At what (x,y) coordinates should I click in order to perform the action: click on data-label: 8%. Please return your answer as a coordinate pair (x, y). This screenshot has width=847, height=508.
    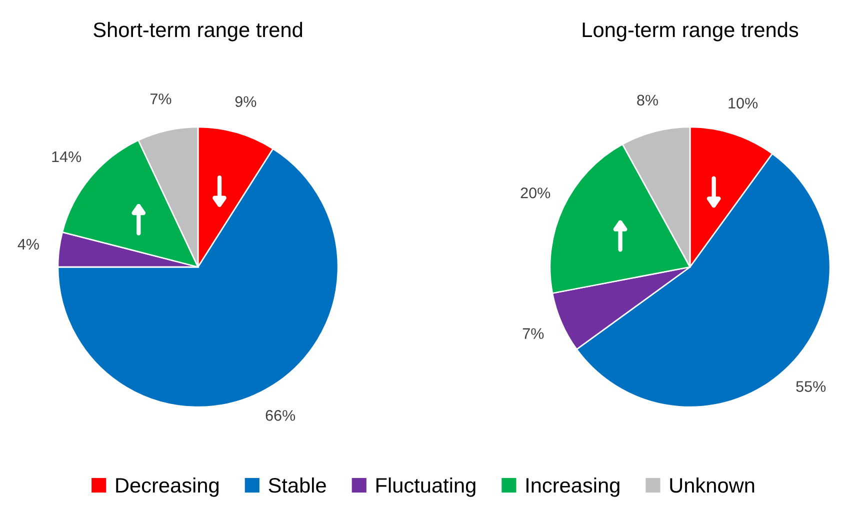
    Looking at the image, I should click on (647, 100).